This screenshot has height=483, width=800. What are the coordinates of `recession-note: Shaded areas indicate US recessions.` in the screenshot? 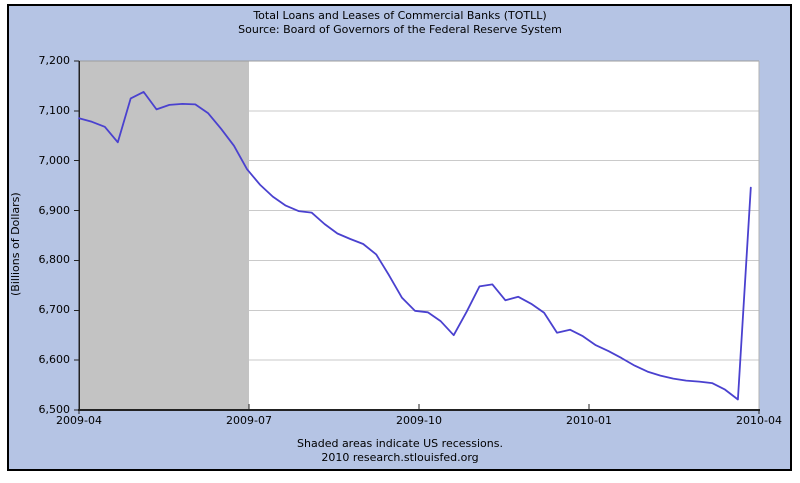 It's located at (400, 443).